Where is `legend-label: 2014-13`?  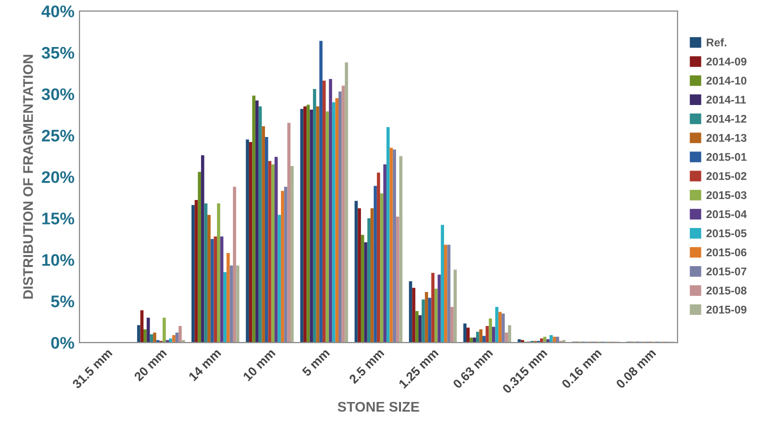
legend-label: 2014-13 is located at coordinates (726, 138).